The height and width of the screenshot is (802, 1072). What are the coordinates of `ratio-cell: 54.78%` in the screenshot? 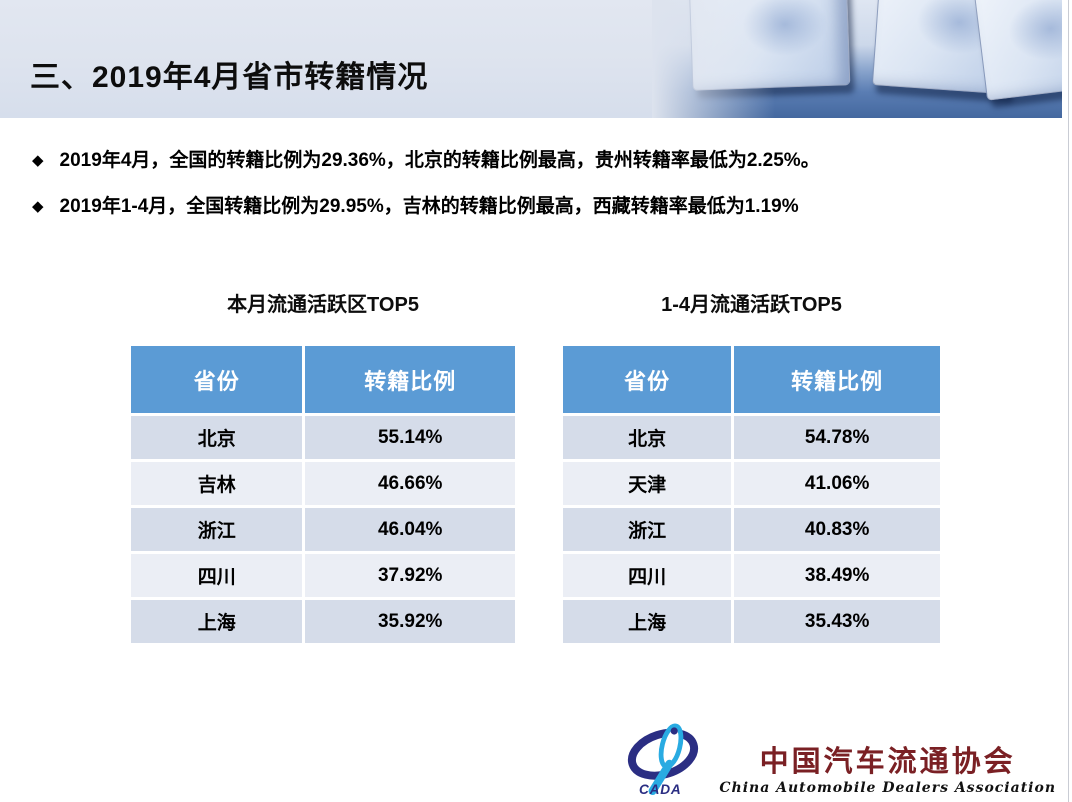 It's located at (837, 437).